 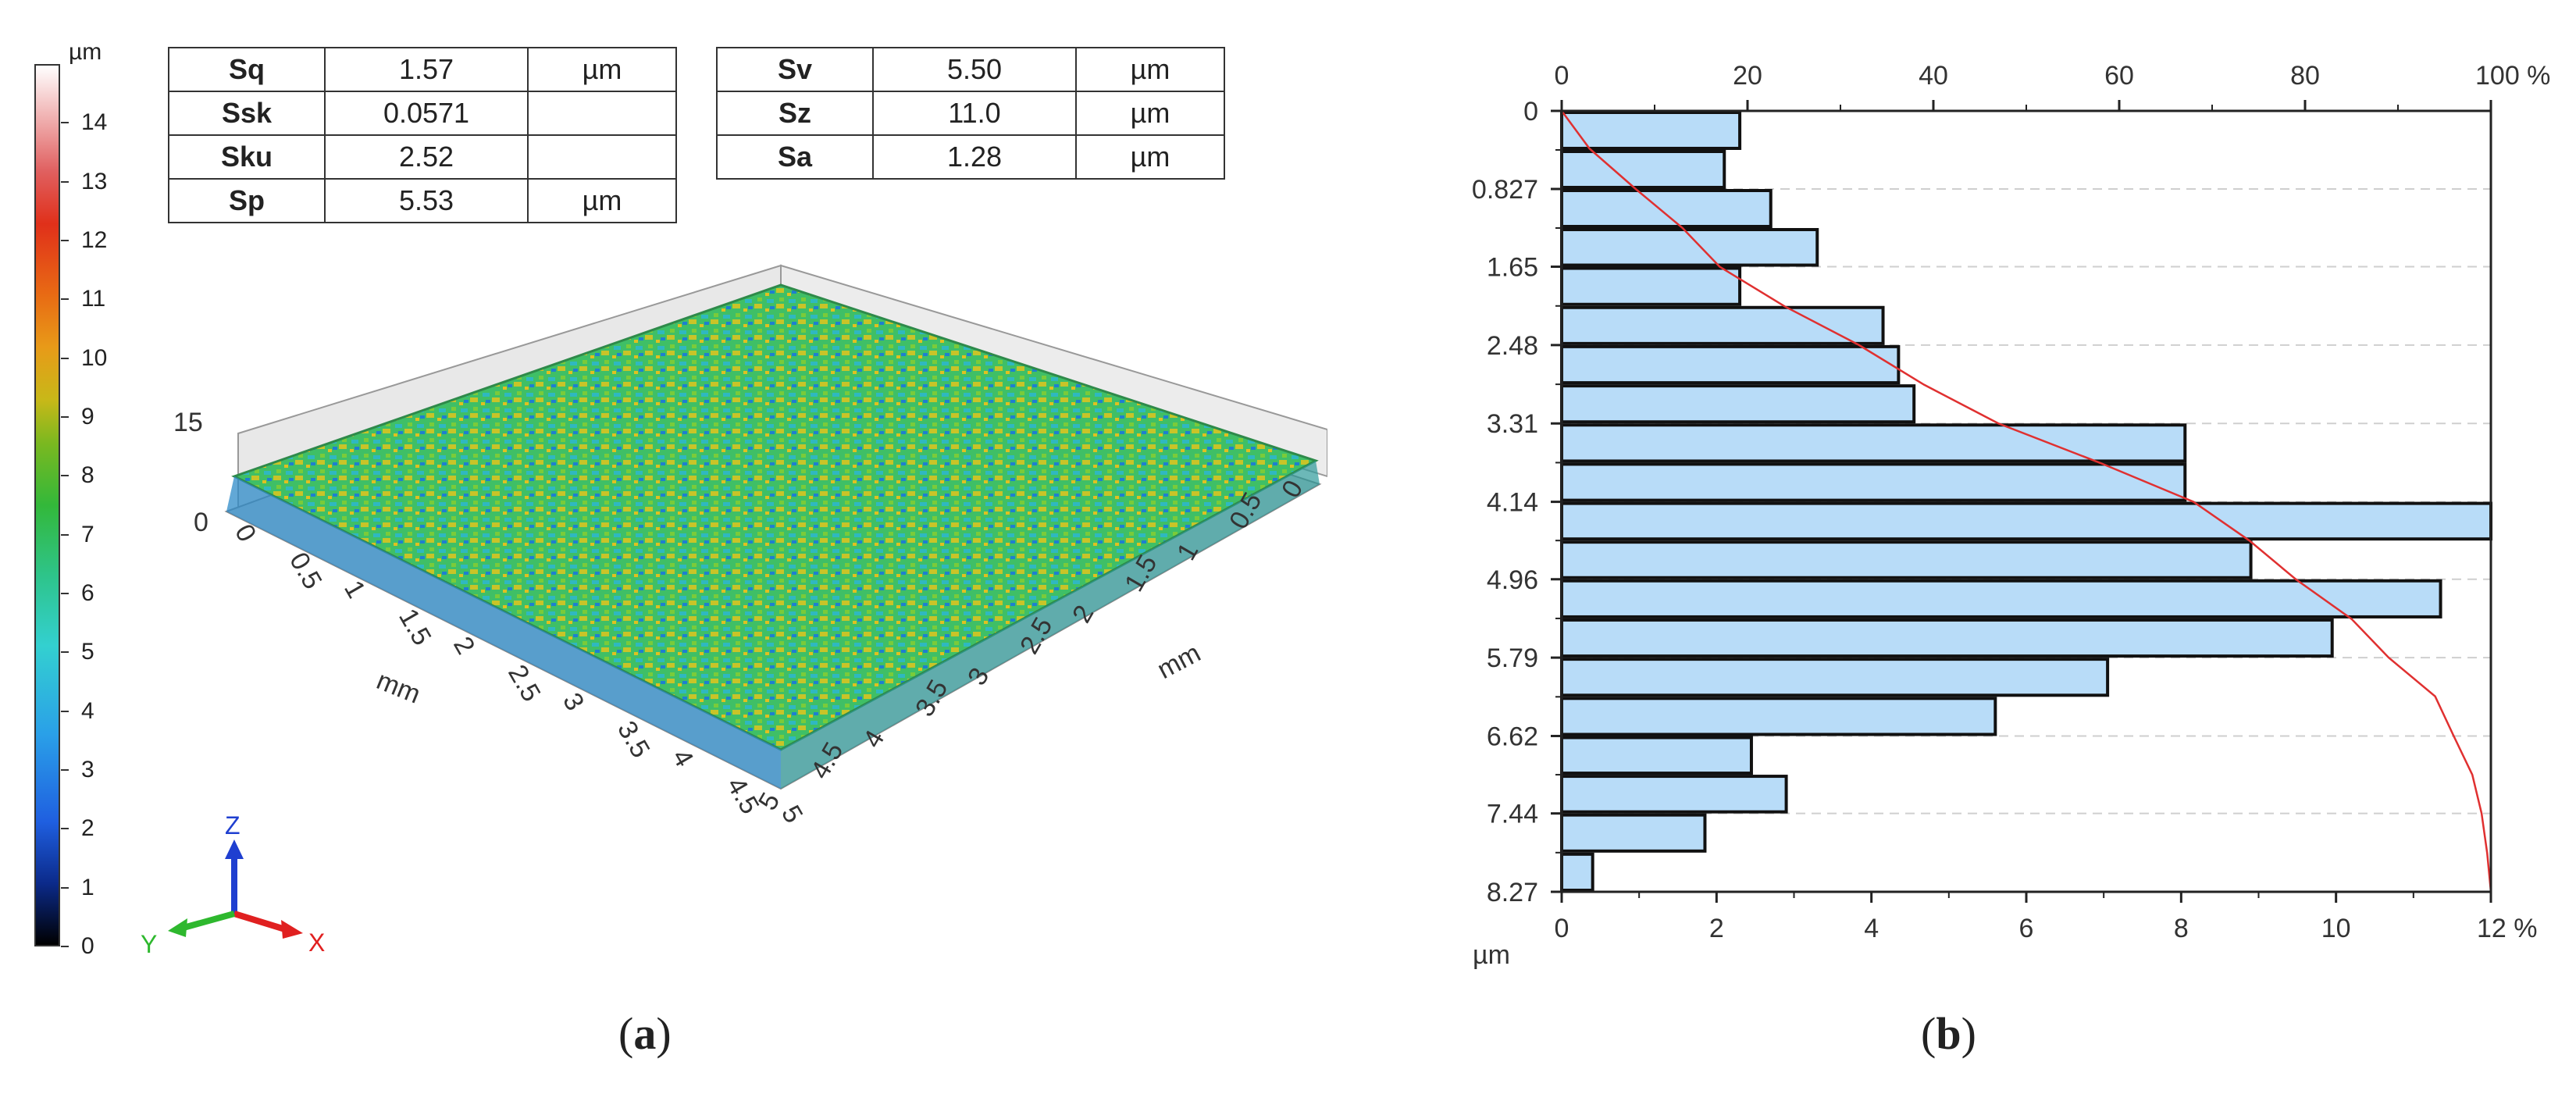 I want to click on param-name: Sa, so click(x=795, y=157).